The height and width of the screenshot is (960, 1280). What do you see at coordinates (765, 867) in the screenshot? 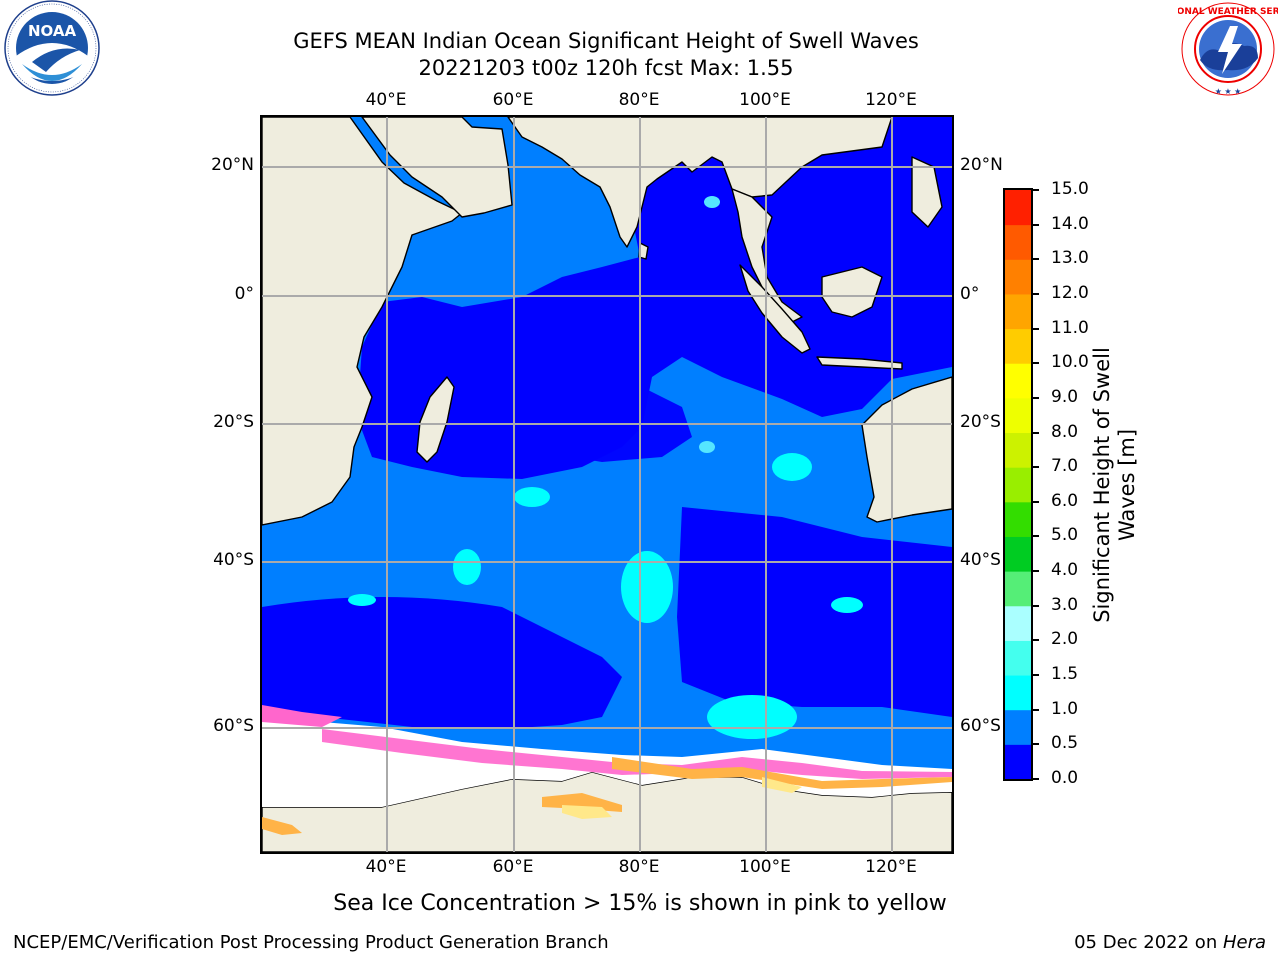
I see `lon-tick-bottom-100e: 100°E` at bounding box center [765, 867].